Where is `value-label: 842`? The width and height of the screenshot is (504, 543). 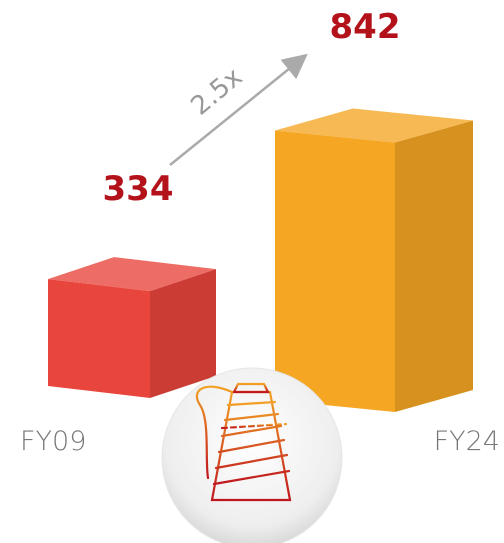 value-label: 842 is located at coordinates (365, 27).